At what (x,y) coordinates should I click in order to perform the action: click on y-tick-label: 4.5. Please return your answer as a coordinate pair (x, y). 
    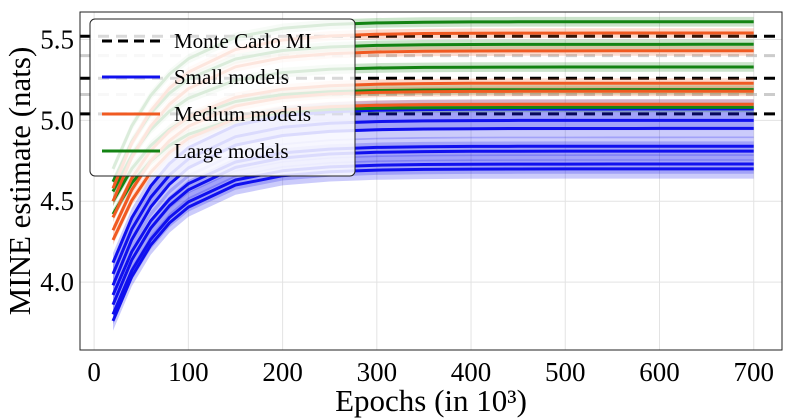
    Looking at the image, I should click on (57, 201).